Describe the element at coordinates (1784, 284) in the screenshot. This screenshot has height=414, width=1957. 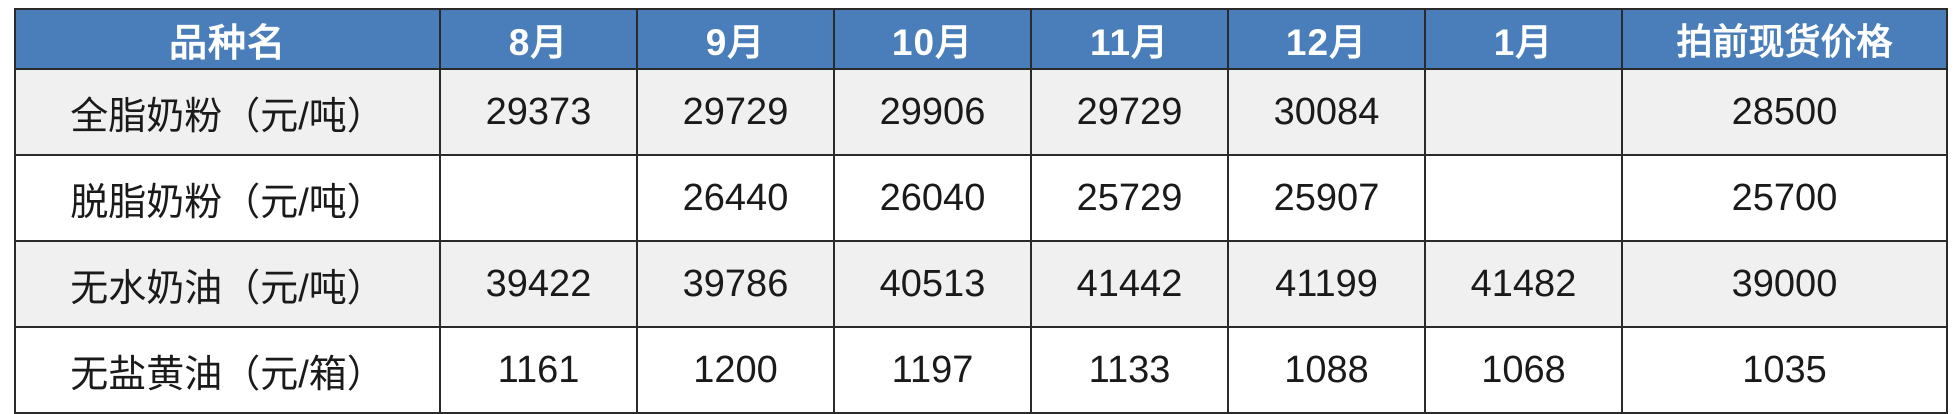
I see `cell-value: 39000` at that location.